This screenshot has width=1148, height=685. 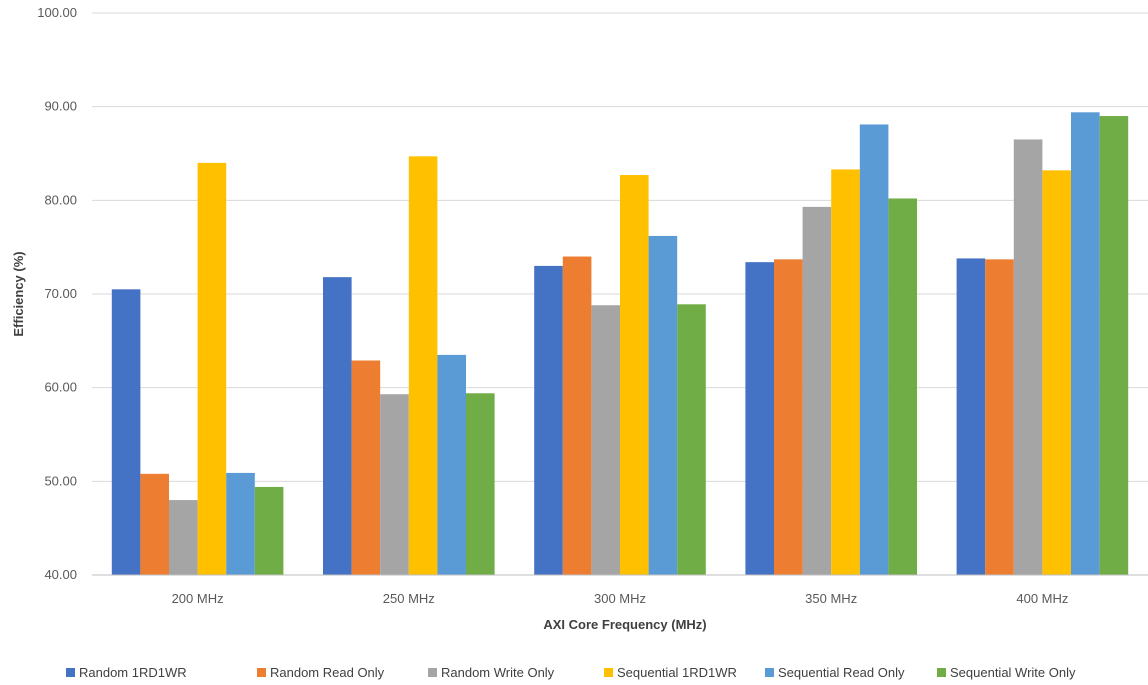 I want to click on x-tick-label: 200 MHz, so click(x=198, y=598).